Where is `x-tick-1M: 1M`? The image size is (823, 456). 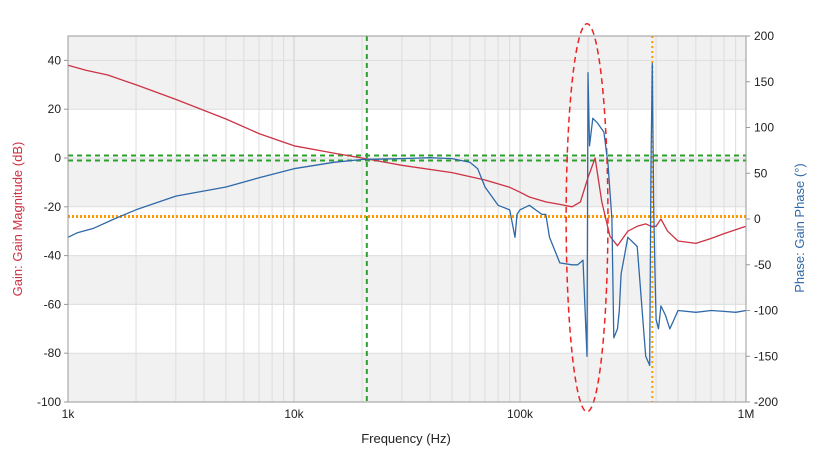 x-tick-1M: 1M is located at coordinates (746, 414).